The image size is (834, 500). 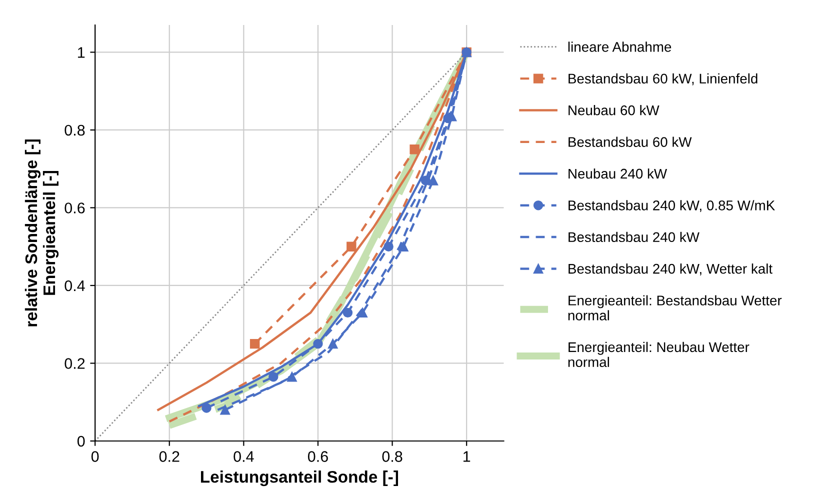 I want to click on x-tick-label: 1, so click(x=467, y=456).